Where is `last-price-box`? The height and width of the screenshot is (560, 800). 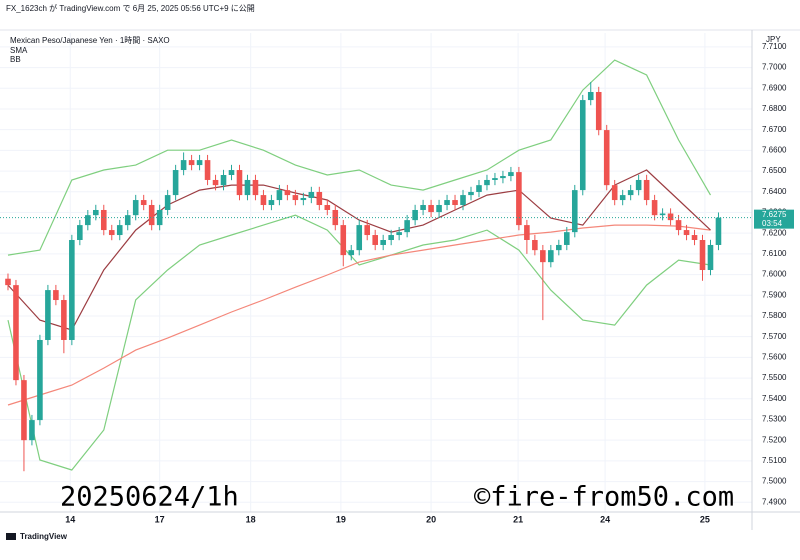 last-price-box is located at coordinates (774, 219).